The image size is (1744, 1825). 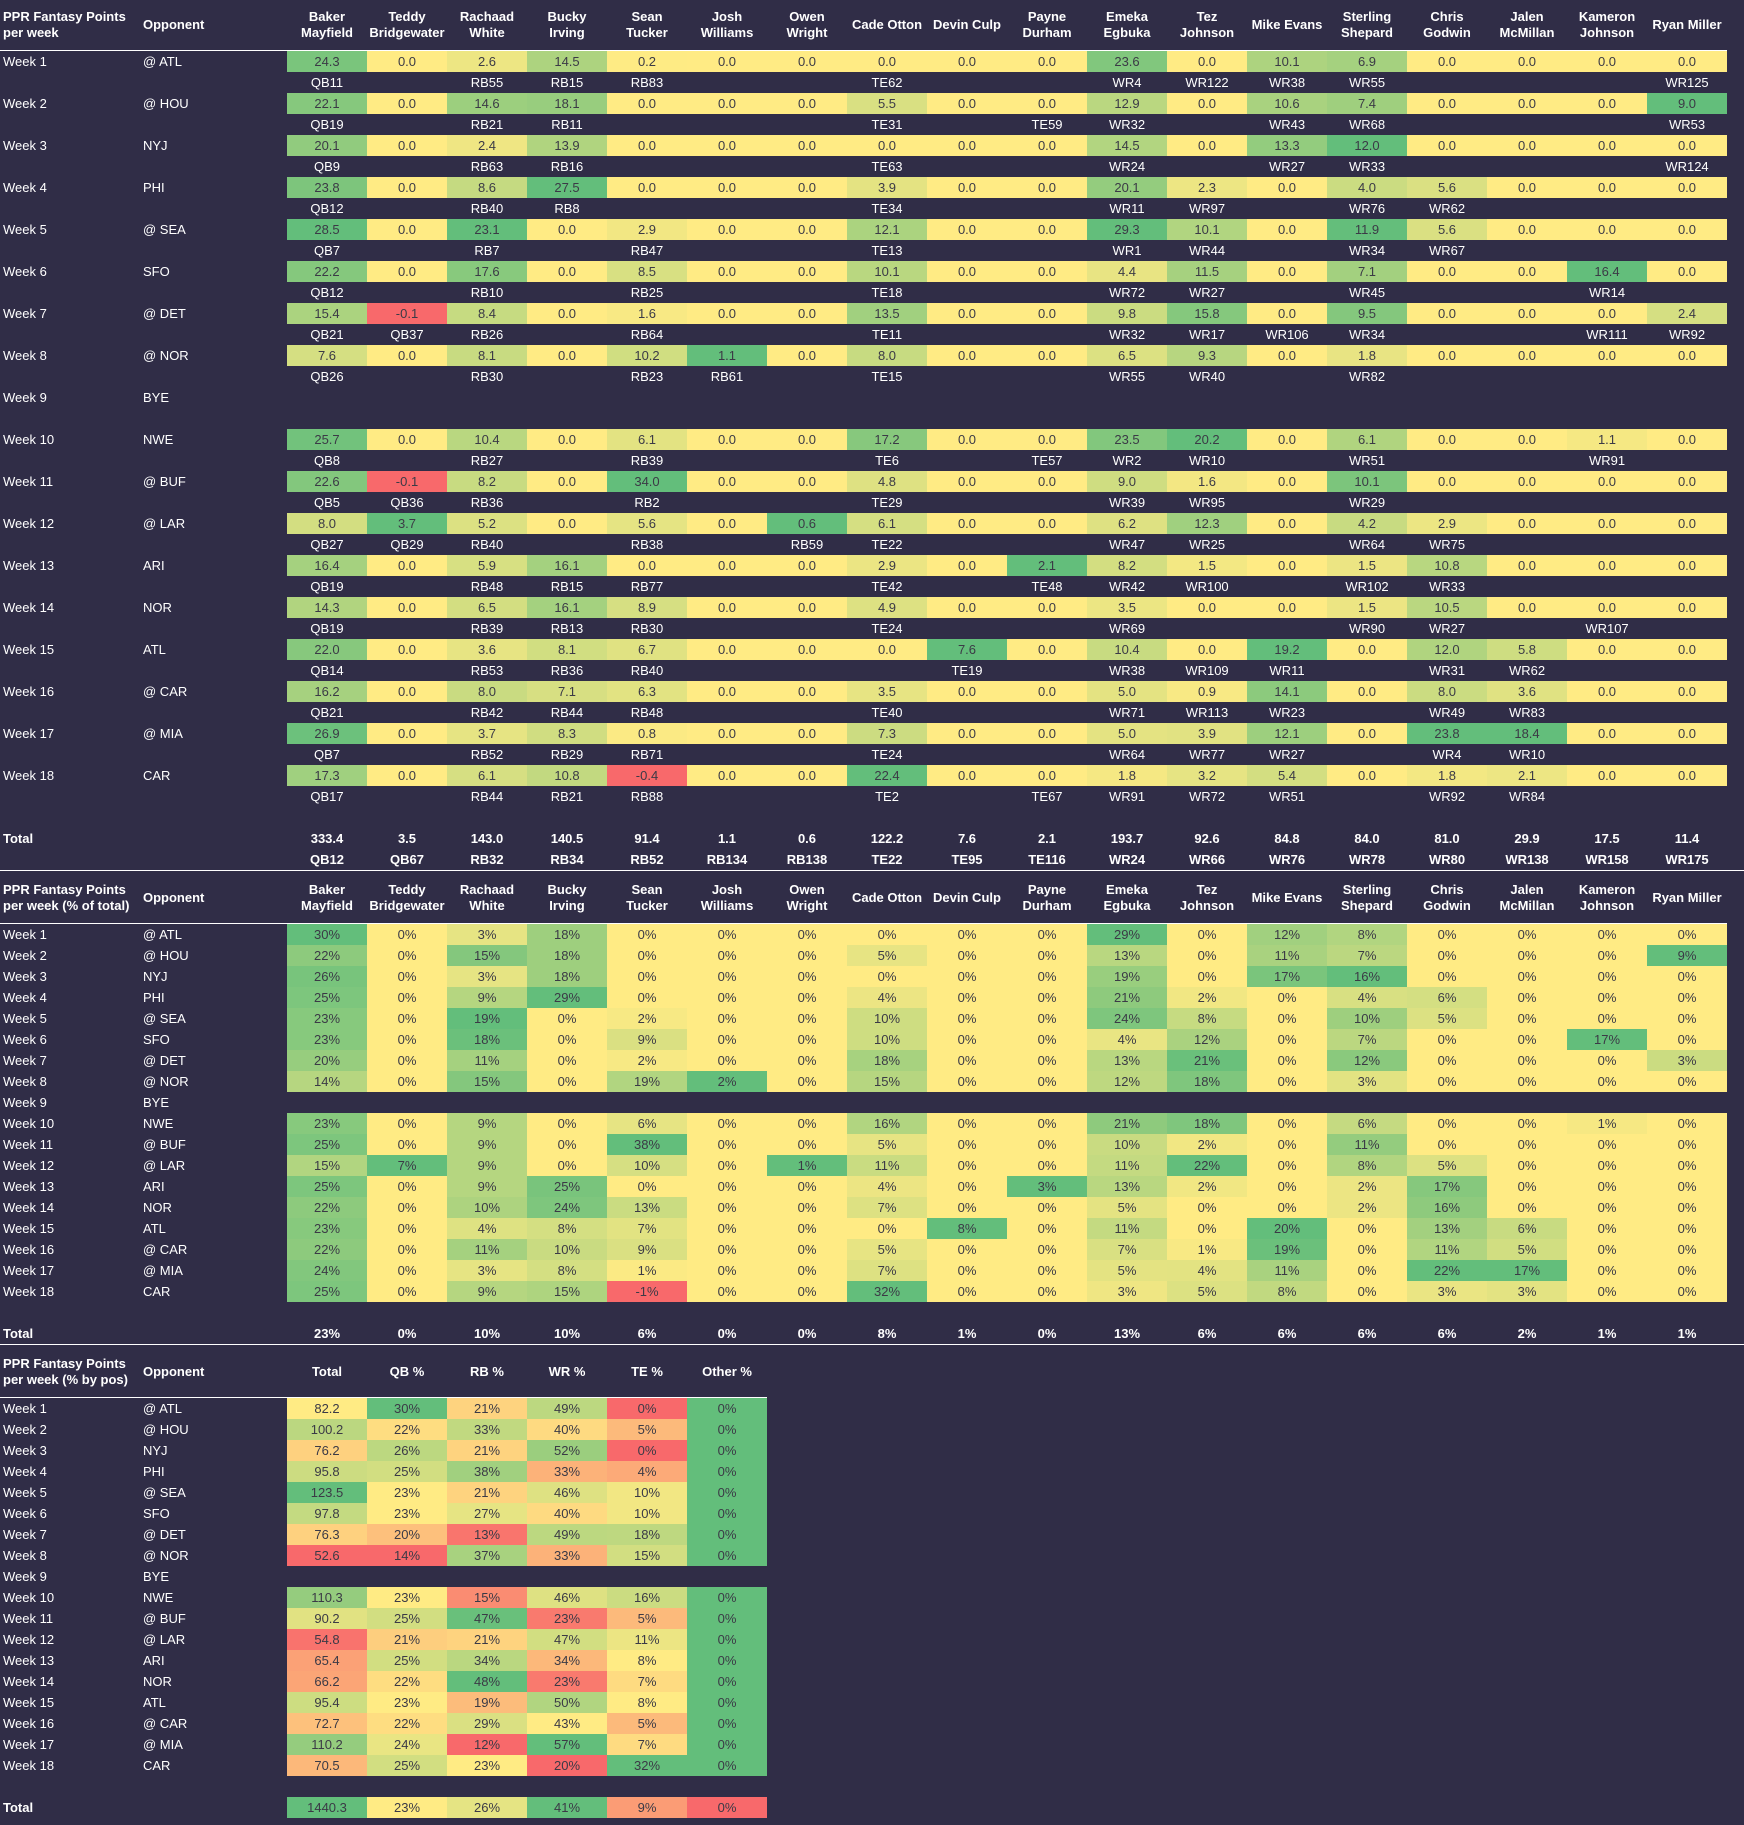 What do you see at coordinates (1367, 397) in the screenshot?
I see `points-cell` at bounding box center [1367, 397].